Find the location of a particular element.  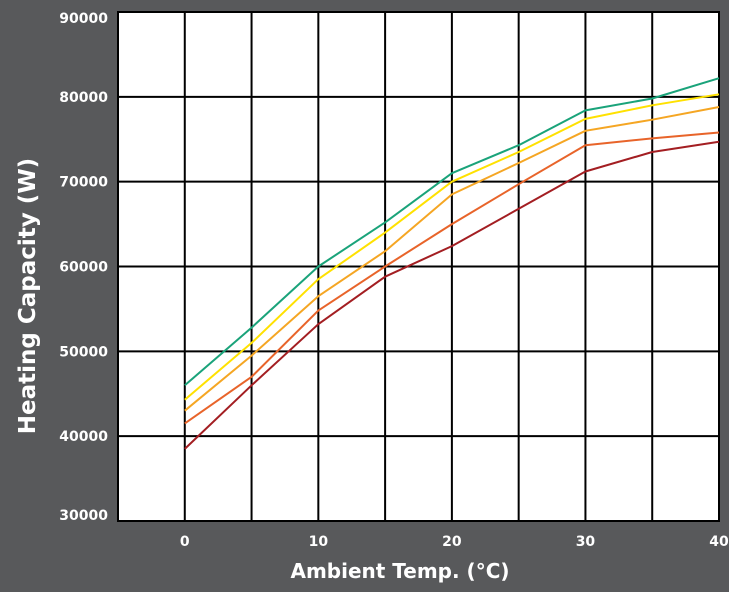

x-tick-labels: 0 10 20 30 40 is located at coordinates (454, 542).